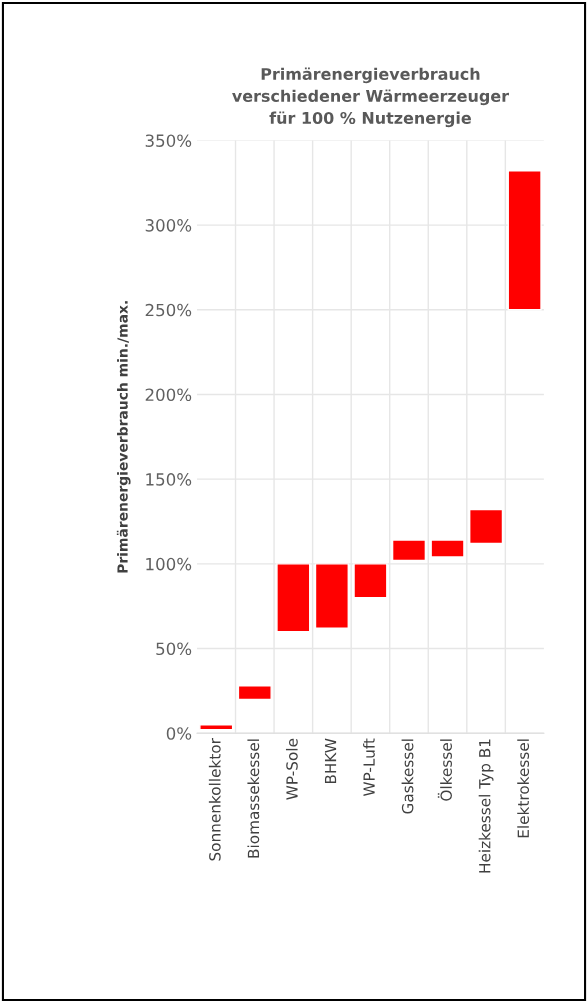 This screenshot has width=588, height=1003. I want to click on x-tick-label: Heizkessel Typ B1, so click(486, 806).